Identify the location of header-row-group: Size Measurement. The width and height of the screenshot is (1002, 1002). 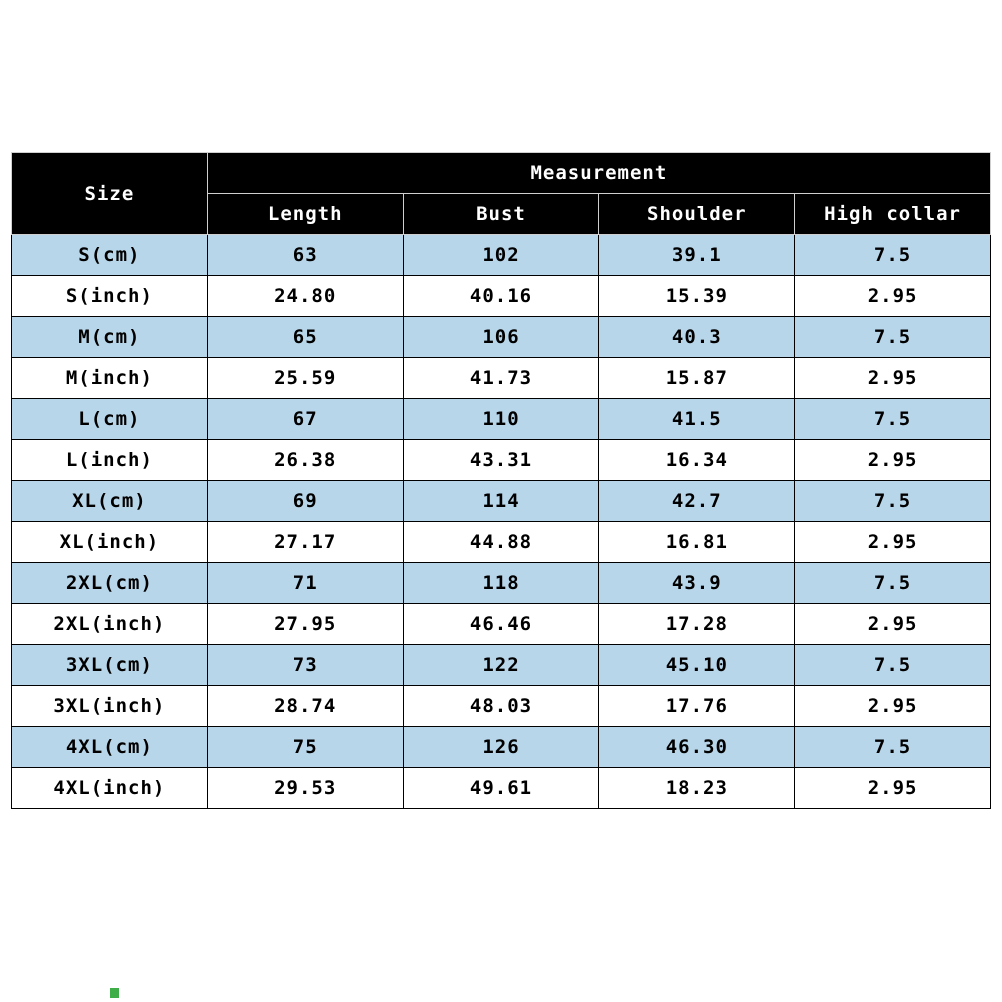
(501, 193).